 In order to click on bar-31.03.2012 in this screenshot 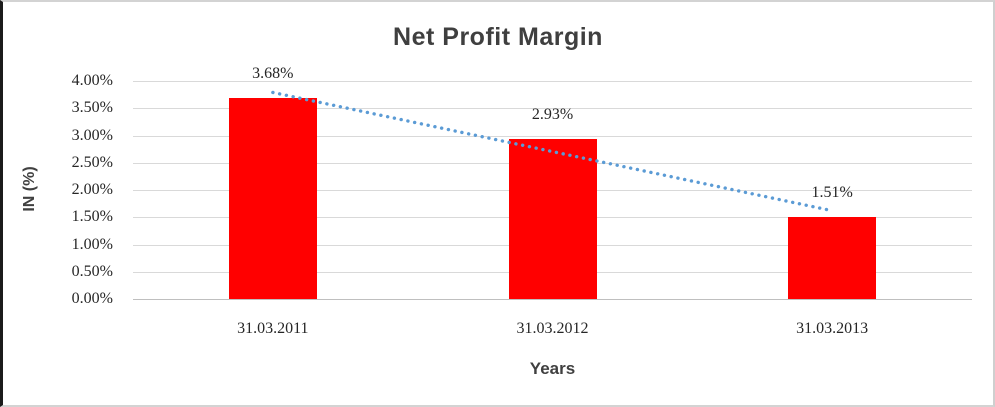, I will do `click(552, 219)`.